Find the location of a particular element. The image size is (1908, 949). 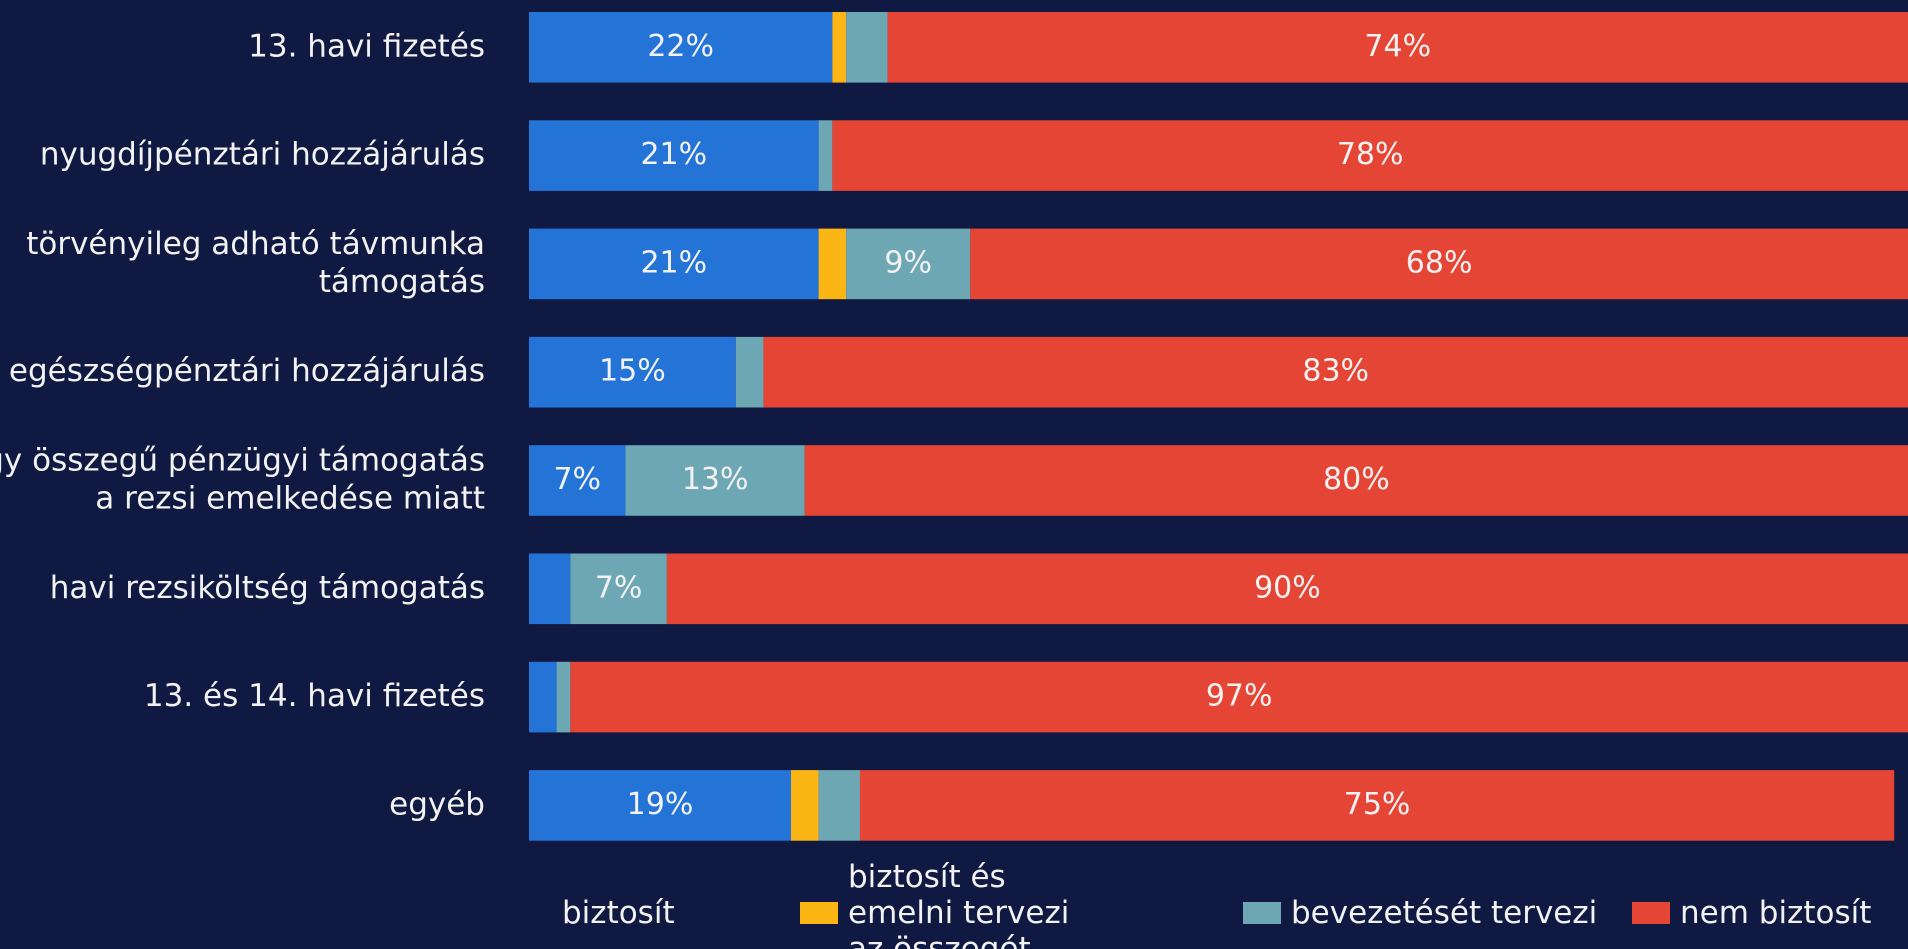

category-label: havi rezsiköltség támogatás is located at coordinates (267, 587).